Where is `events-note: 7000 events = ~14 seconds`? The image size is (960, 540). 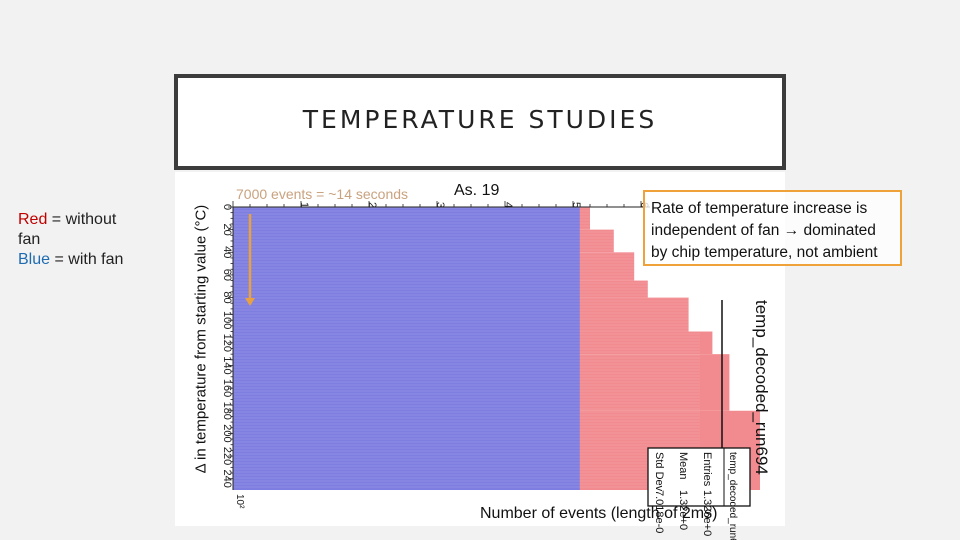
events-note: 7000 events = ~14 seconds is located at coordinates (322, 194).